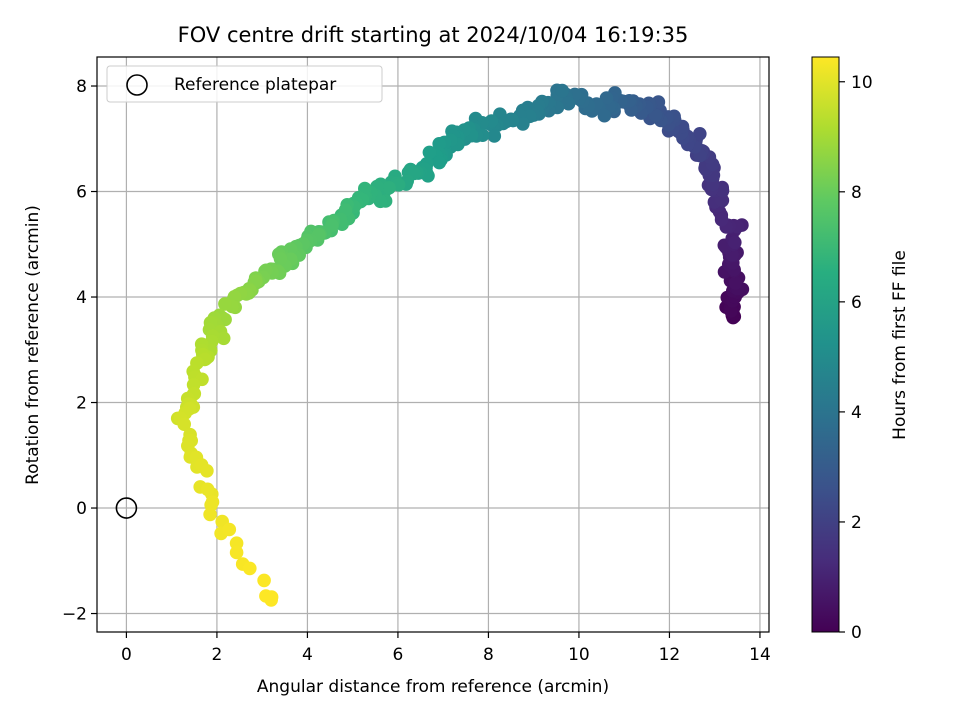 The width and height of the screenshot is (960, 720). What do you see at coordinates (856, 523) in the screenshot?
I see `colorbar-tick-label: 2` at bounding box center [856, 523].